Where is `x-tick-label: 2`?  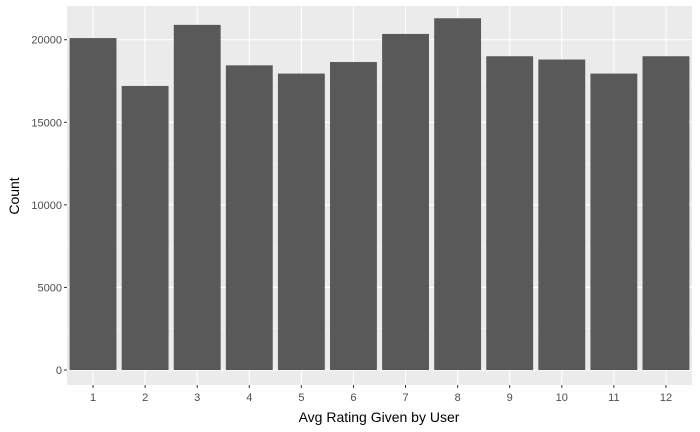 x-tick-label: 2 is located at coordinates (145, 398).